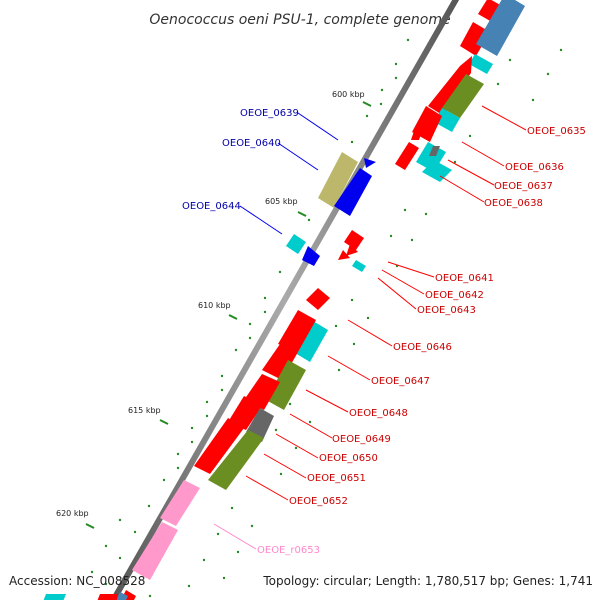 This screenshot has height=600, width=600. What do you see at coordinates (336, 478) in the screenshot?
I see `gene-label: OEOE_0651` at bounding box center [336, 478].